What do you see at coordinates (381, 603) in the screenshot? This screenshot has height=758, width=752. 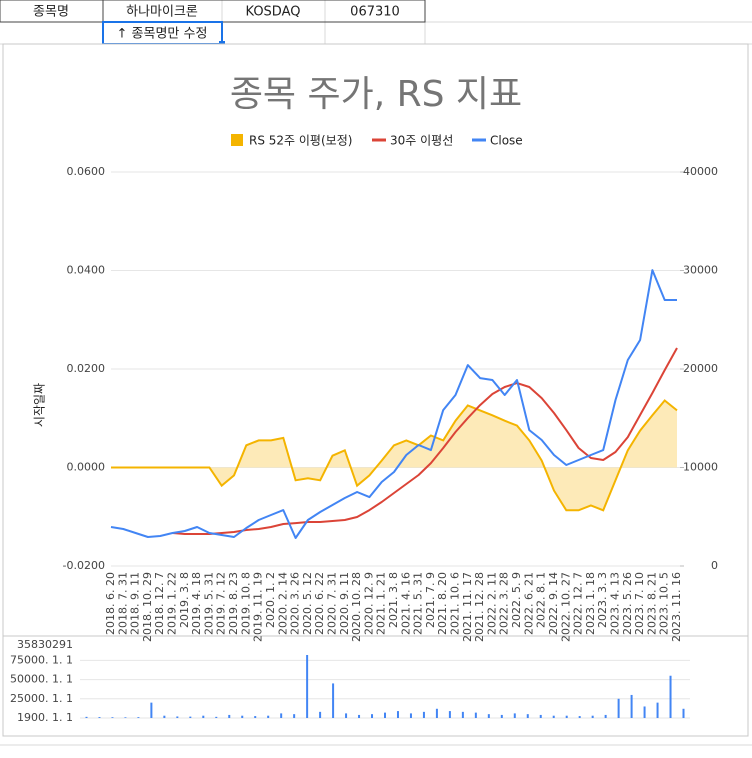 I see `x-tick-label: 2021. 1. 21` at bounding box center [381, 603].